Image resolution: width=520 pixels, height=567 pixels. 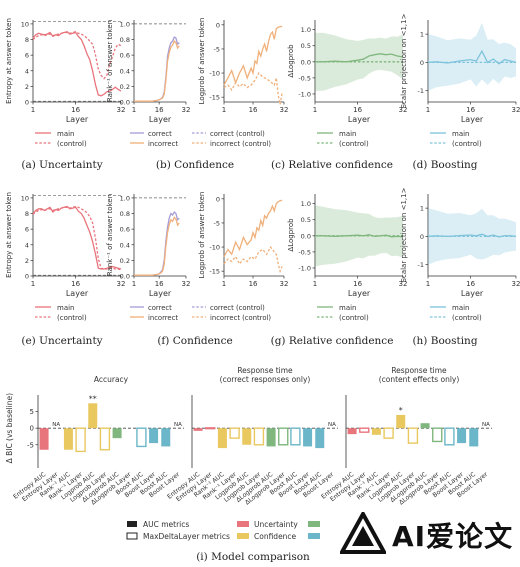 I want to click on panel-b2log: 1 16 32 -15 -10 -5 0 Logprob of answer token, so click(x=243, y=240).